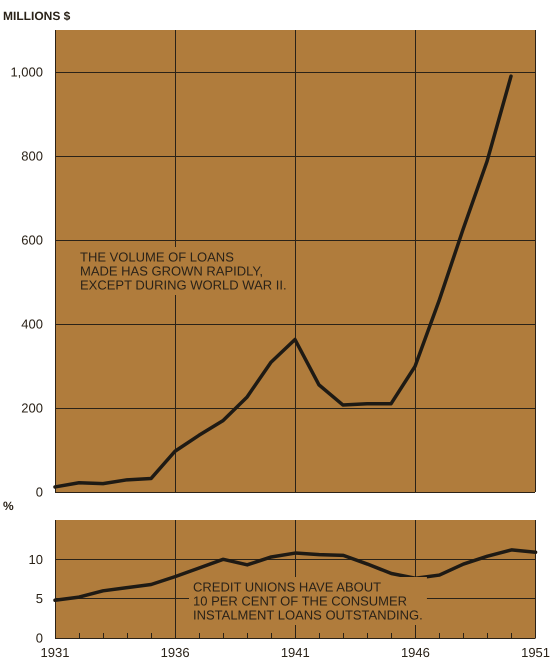 The height and width of the screenshot is (659, 553). I want to click on x-tick-label: 1941, so click(295, 652).